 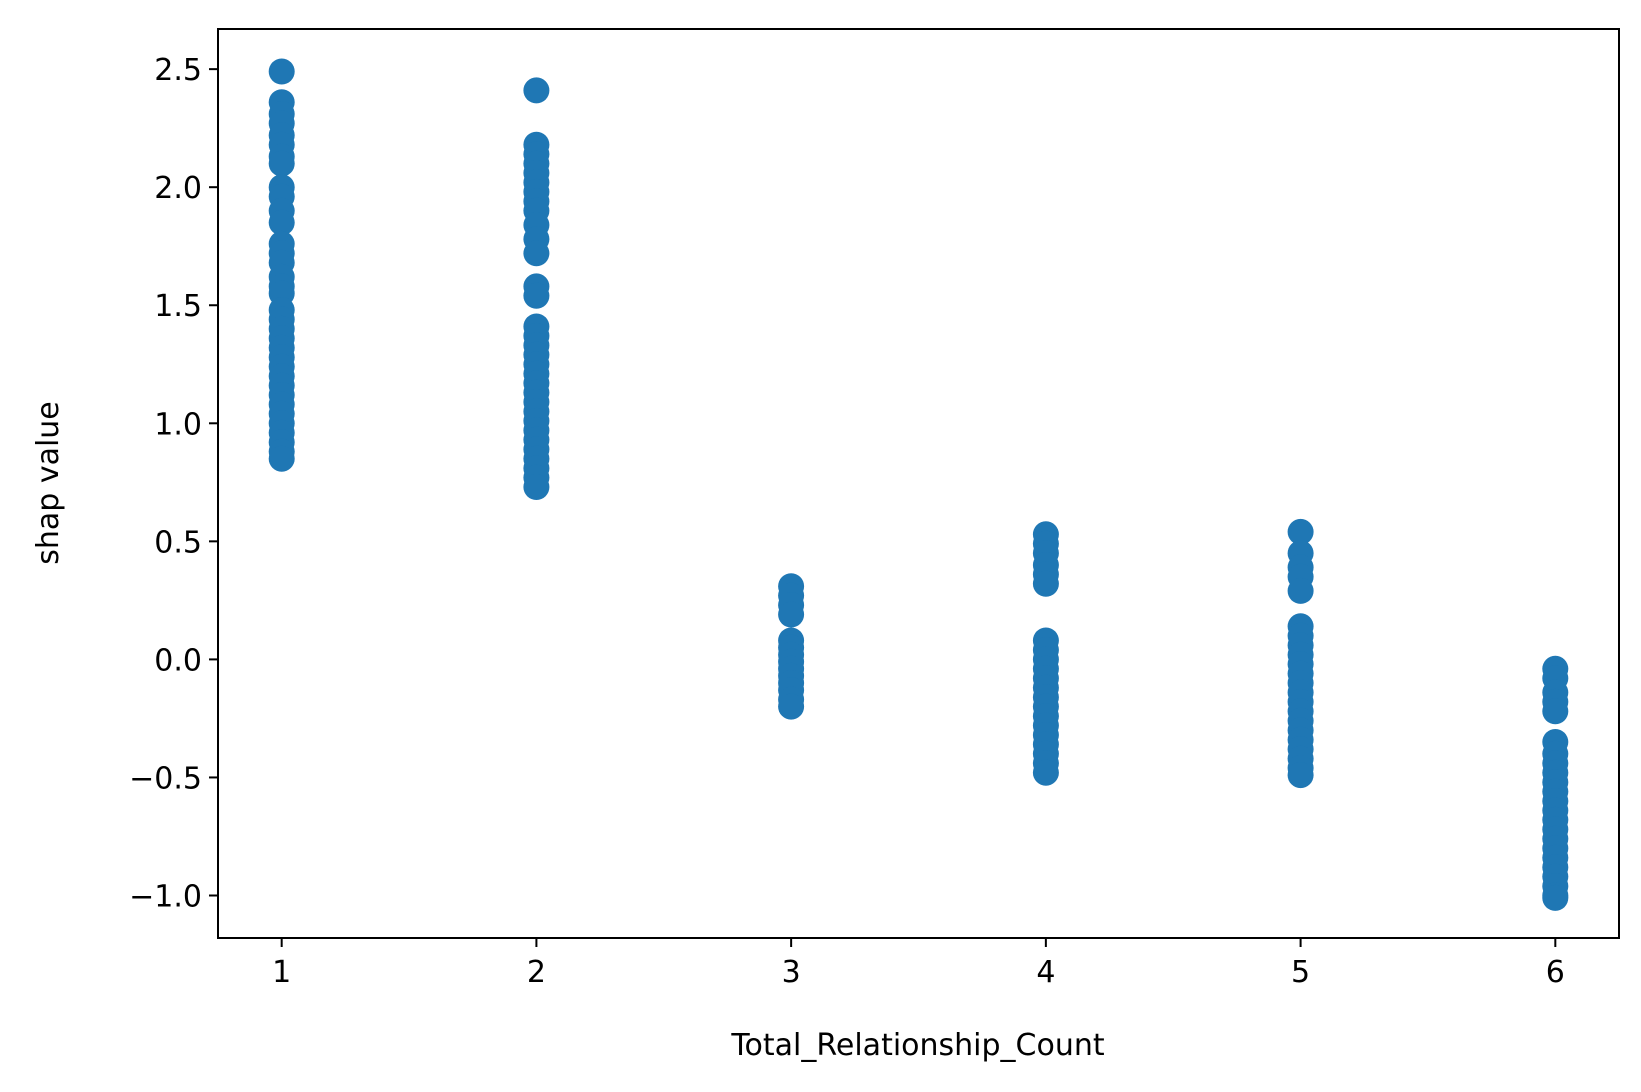 What do you see at coordinates (173, 484) in the screenshot?
I see `y-axis-ticks: 2.5 2.0 1.5 1.0 0.5 0.0 −0.5 −1.0` at bounding box center [173, 484].